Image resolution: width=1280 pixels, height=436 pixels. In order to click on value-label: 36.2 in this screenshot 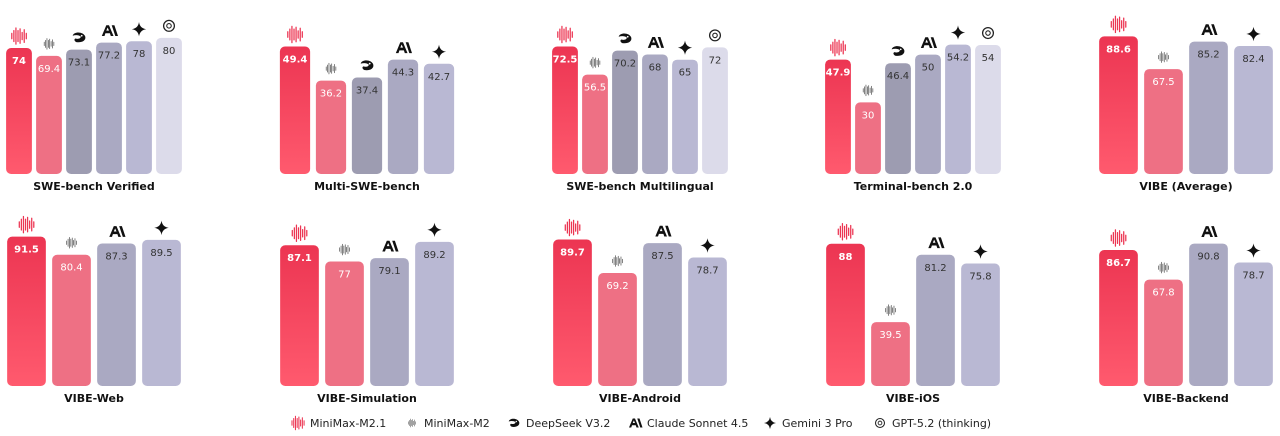, I will do `click(331, 94)`.